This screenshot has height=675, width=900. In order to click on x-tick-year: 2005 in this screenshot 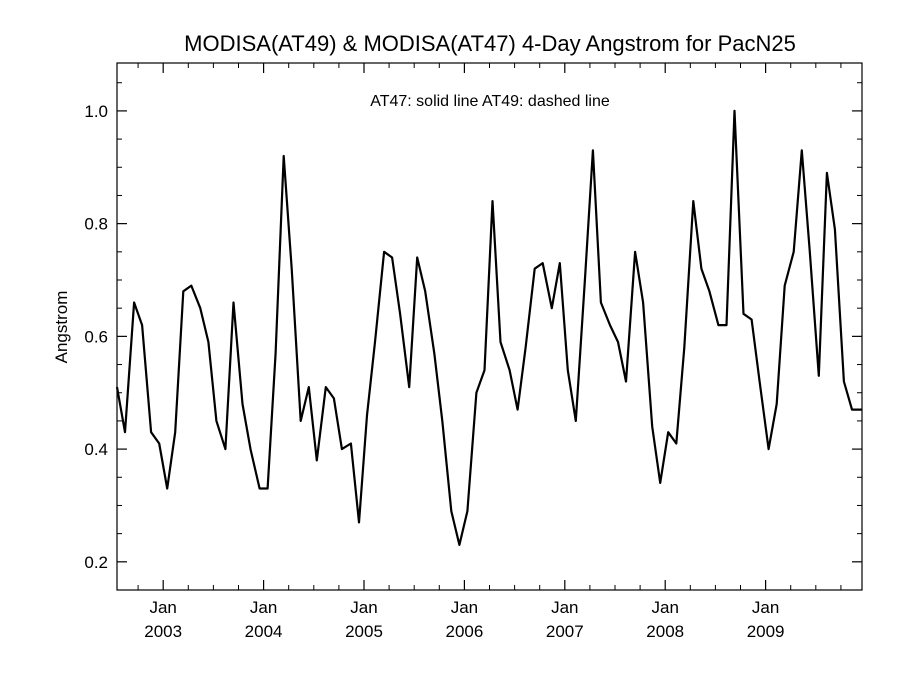, I will do `click(364, 631)`.